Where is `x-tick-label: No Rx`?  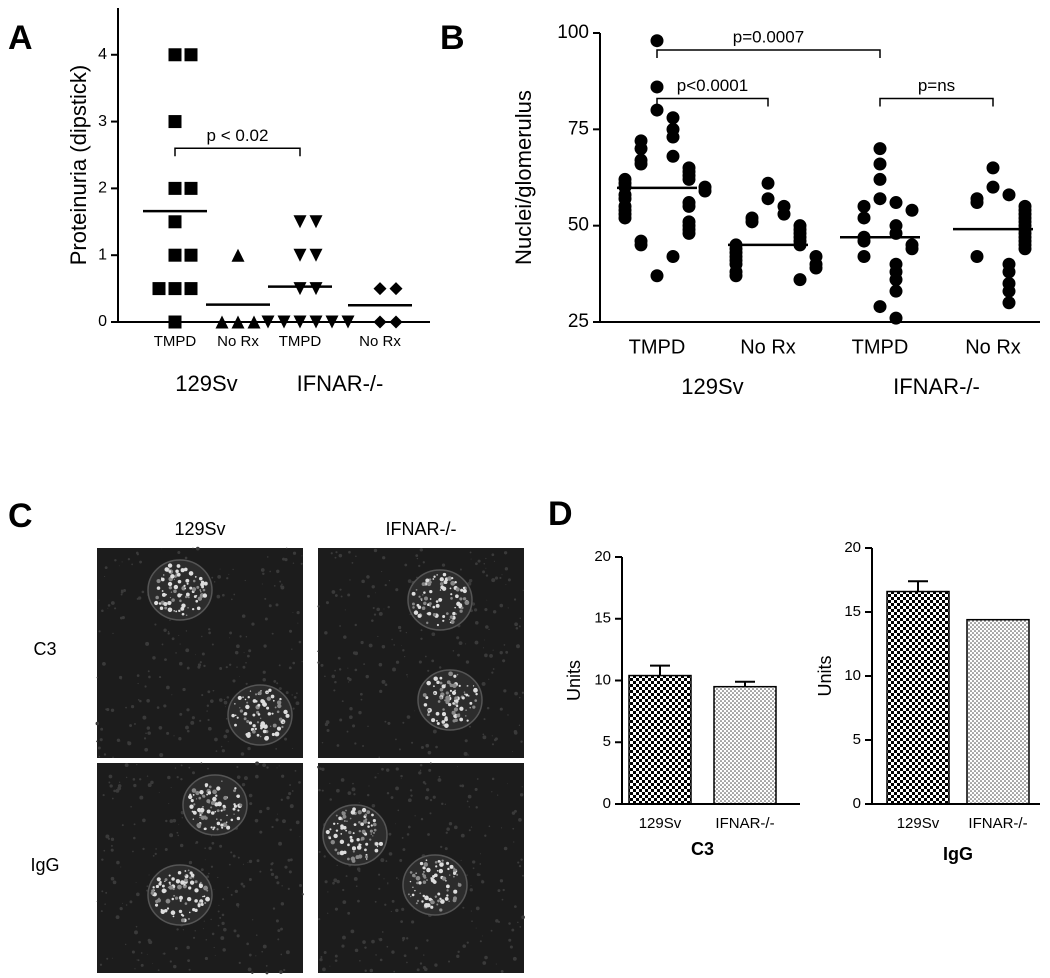
x-tick-label: No Rx is located at coordinates (993, 347).